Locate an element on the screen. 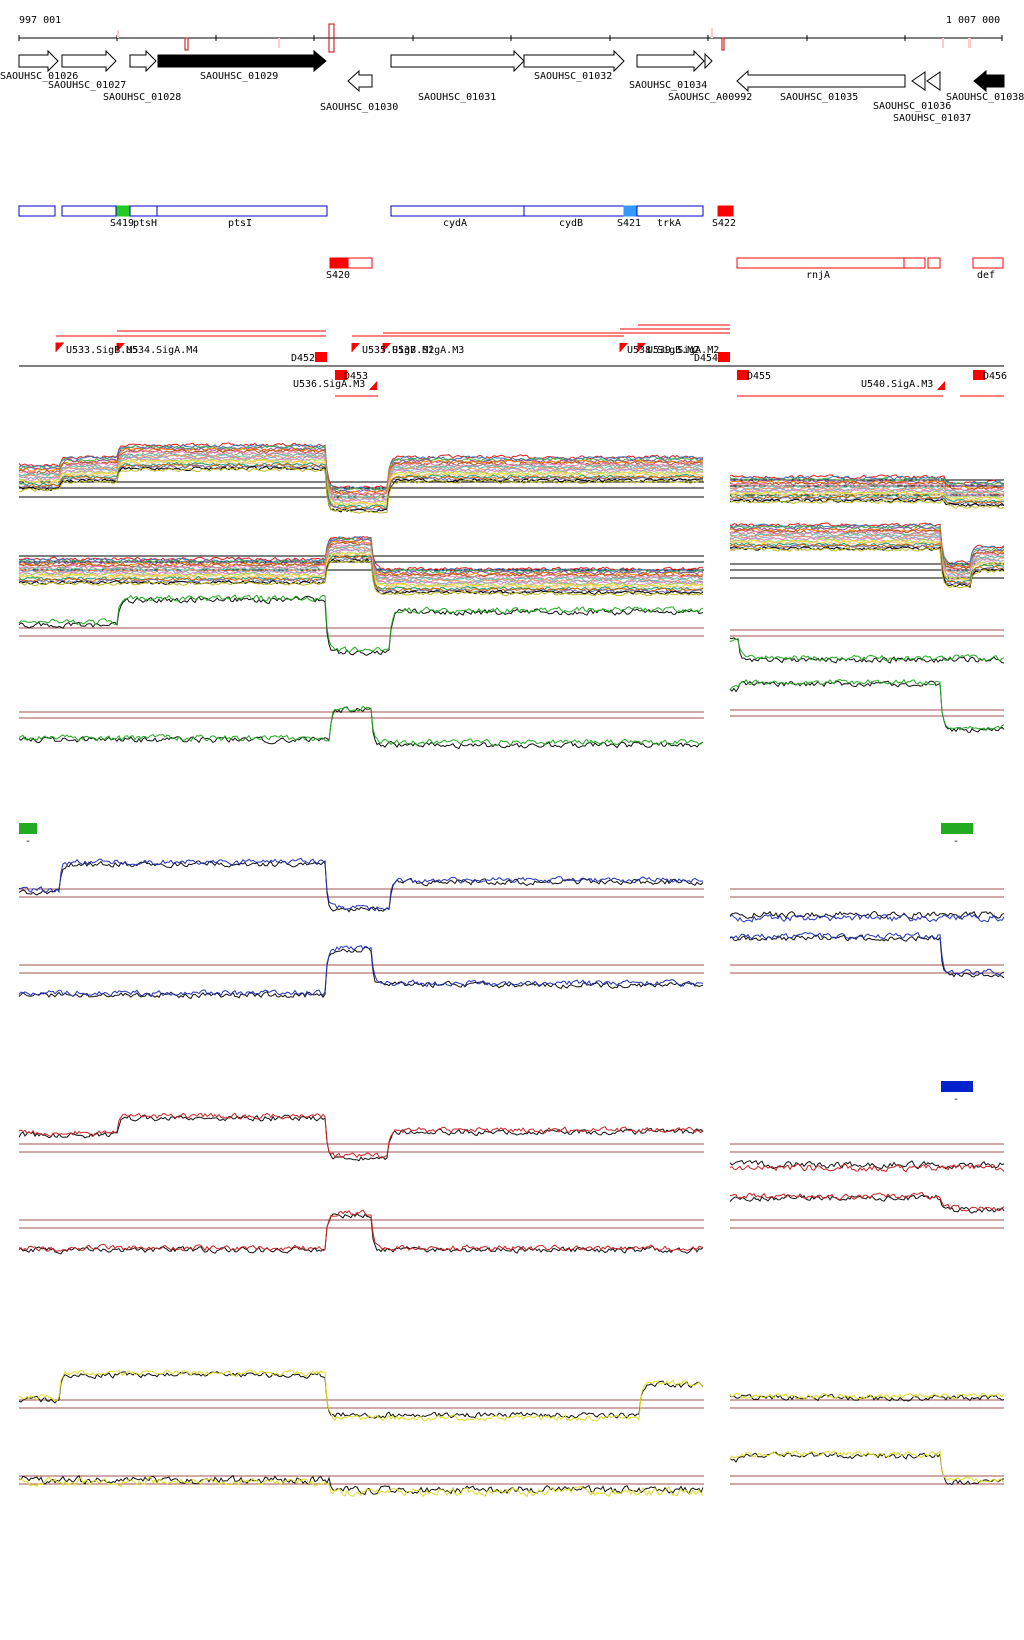 Image resolution: width=1024 pixels, height=1640 pixels. feature-label: ptsH is located at coordinates (145, 223).